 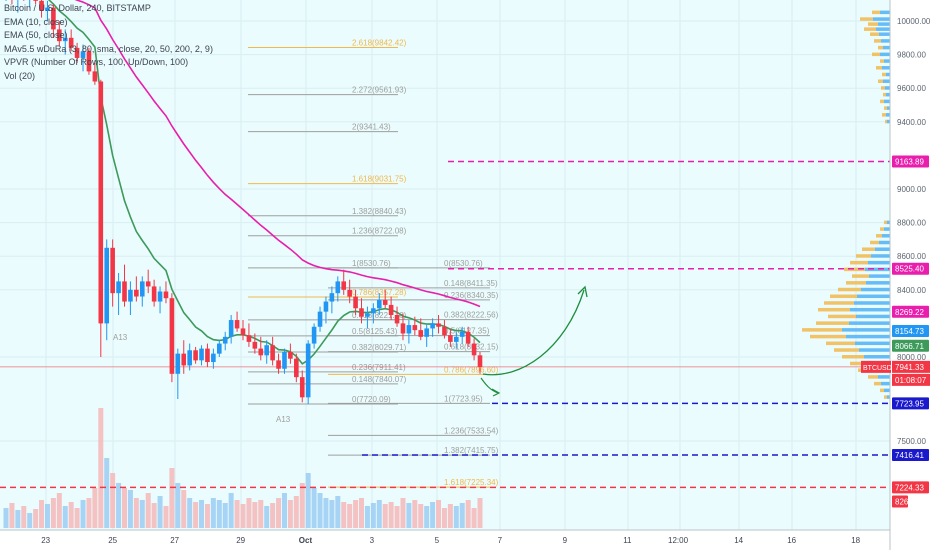 What do you see at coordinates (489, 385) in the screenshot?
I see `projection-down-arrow` at bounding box center [489, 385].